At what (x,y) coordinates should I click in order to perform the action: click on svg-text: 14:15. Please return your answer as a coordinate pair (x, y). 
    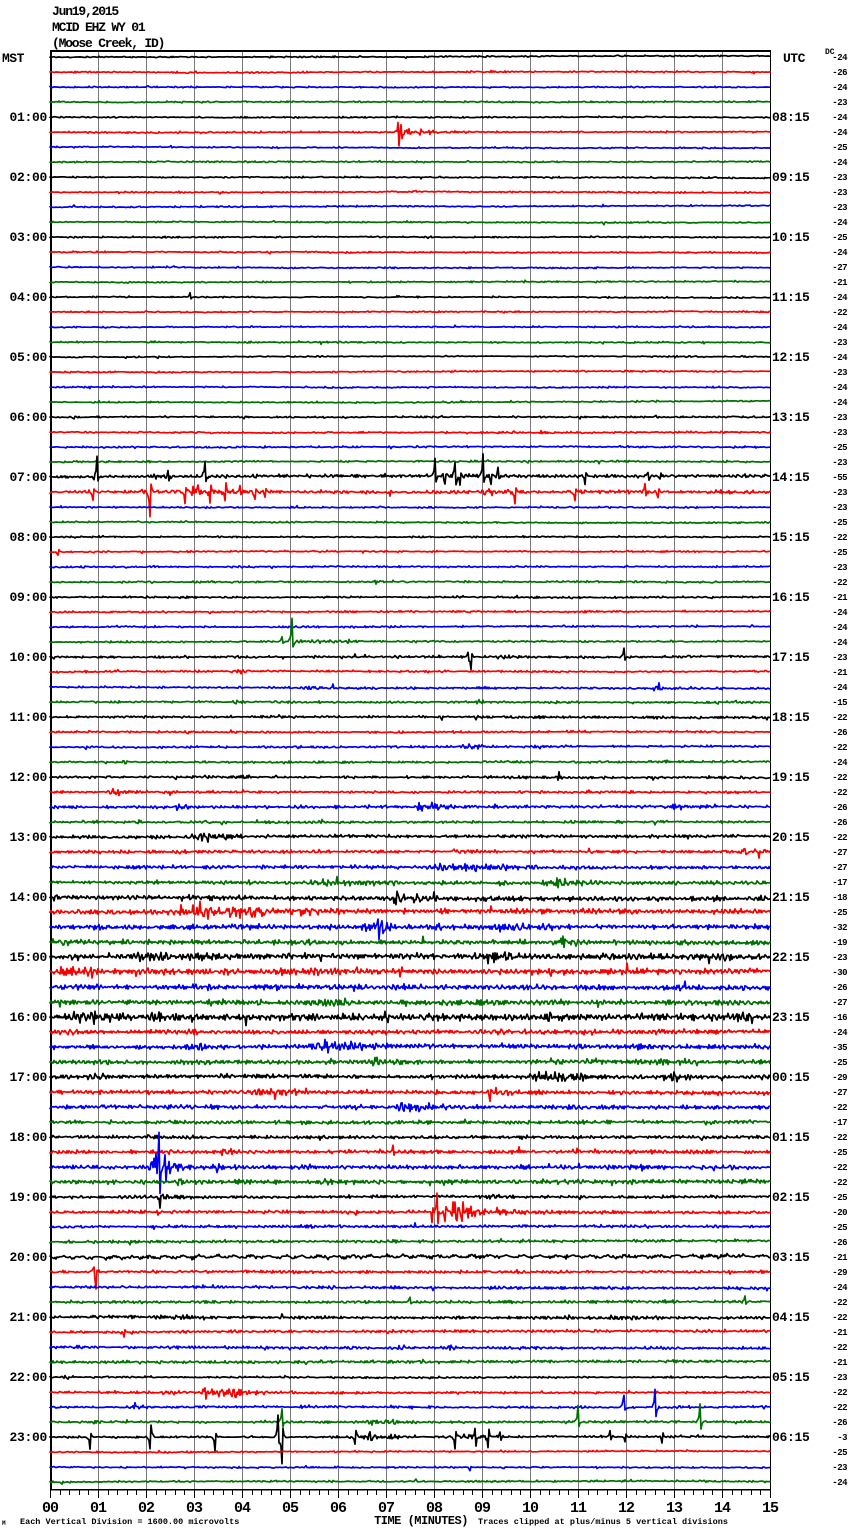
    Looking at the image, I should click on (791, 477).